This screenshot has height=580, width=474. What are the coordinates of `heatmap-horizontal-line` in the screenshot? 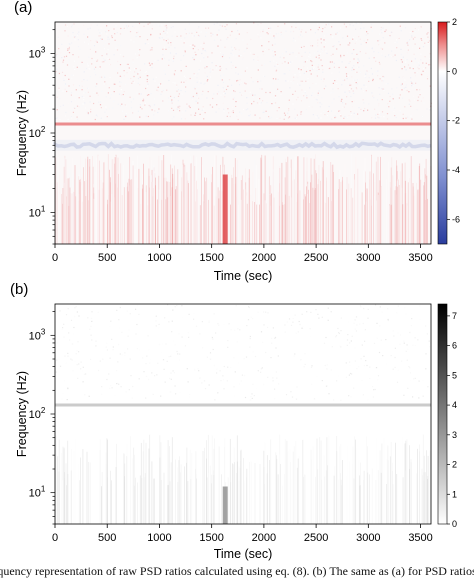 It's located at (243, 124).